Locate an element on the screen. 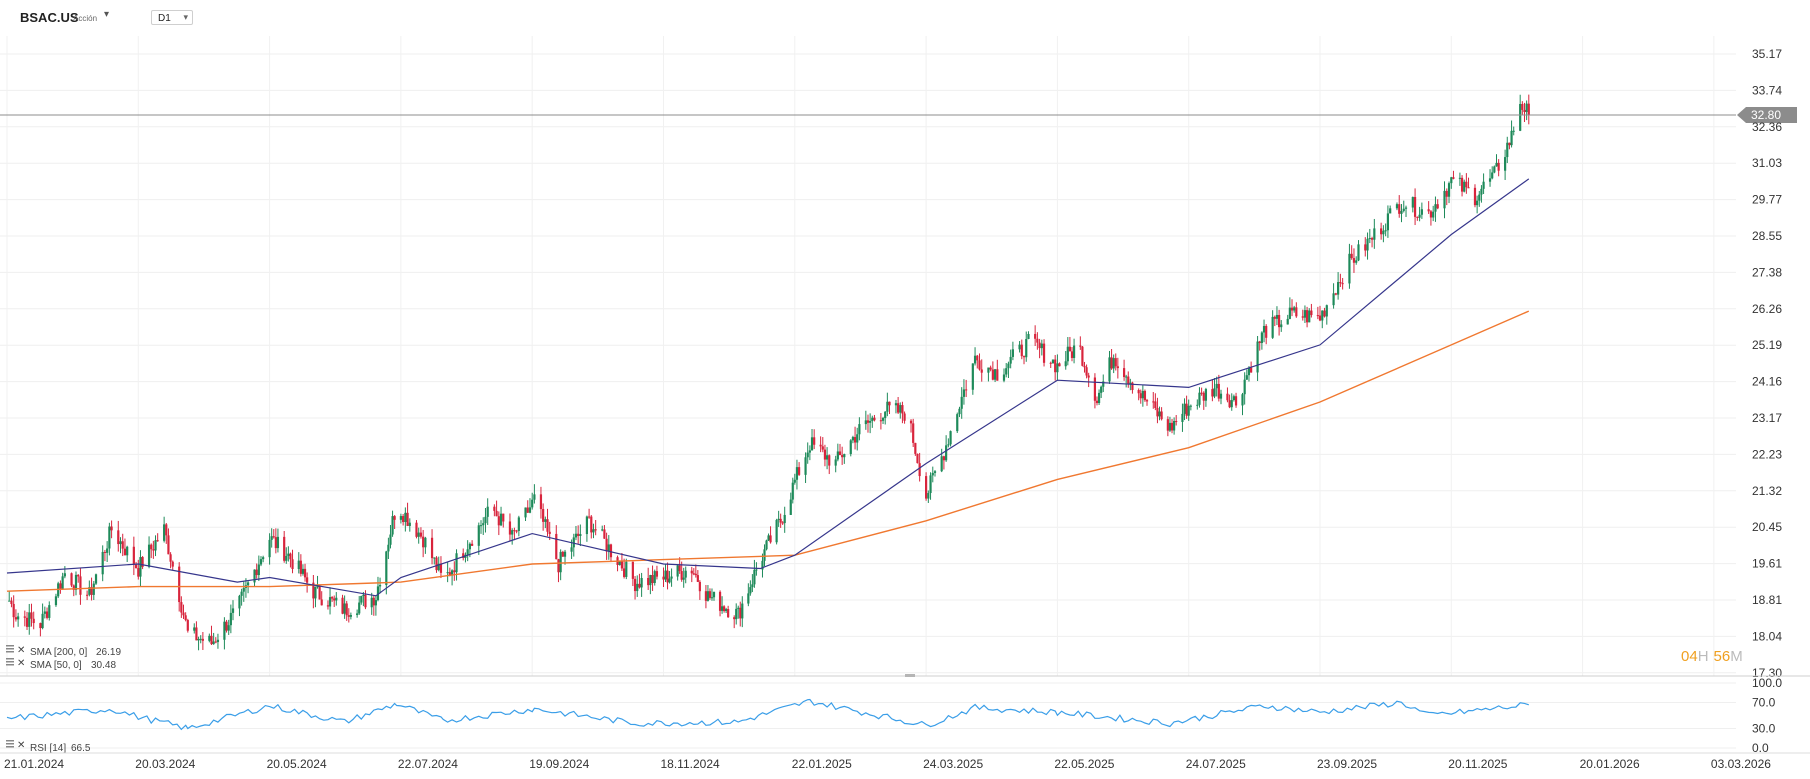 This screenshot has height=779, width=1810. symbol-dropdown-icon: ▾ is located at coordinates (107, 14).